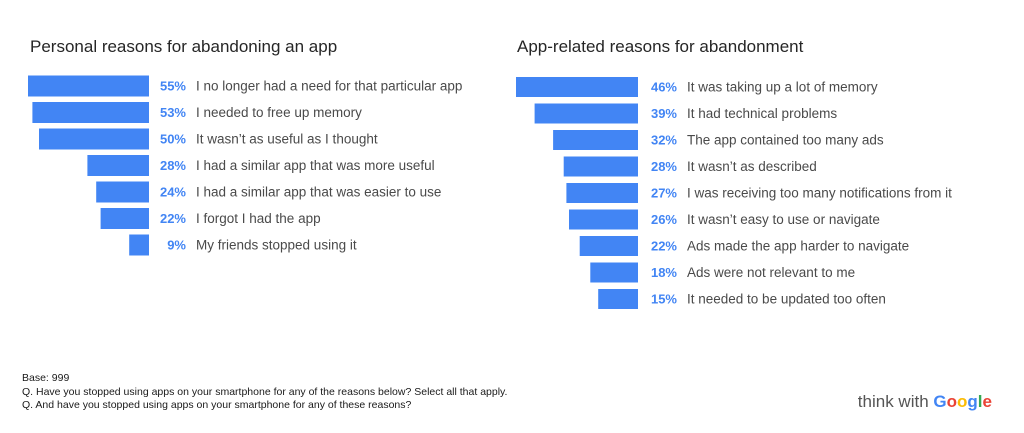  What do you see at coordinates (752, 166) in the screenshot?
I see `app-category-label: It wasn’t as described` at bounding box center [752, 166].